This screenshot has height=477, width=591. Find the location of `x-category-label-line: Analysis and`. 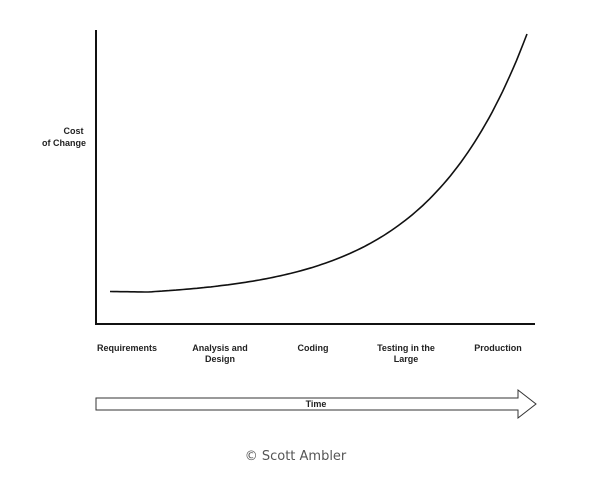

x-category-label-line: Analysis and is located at coordinates (220, 348).